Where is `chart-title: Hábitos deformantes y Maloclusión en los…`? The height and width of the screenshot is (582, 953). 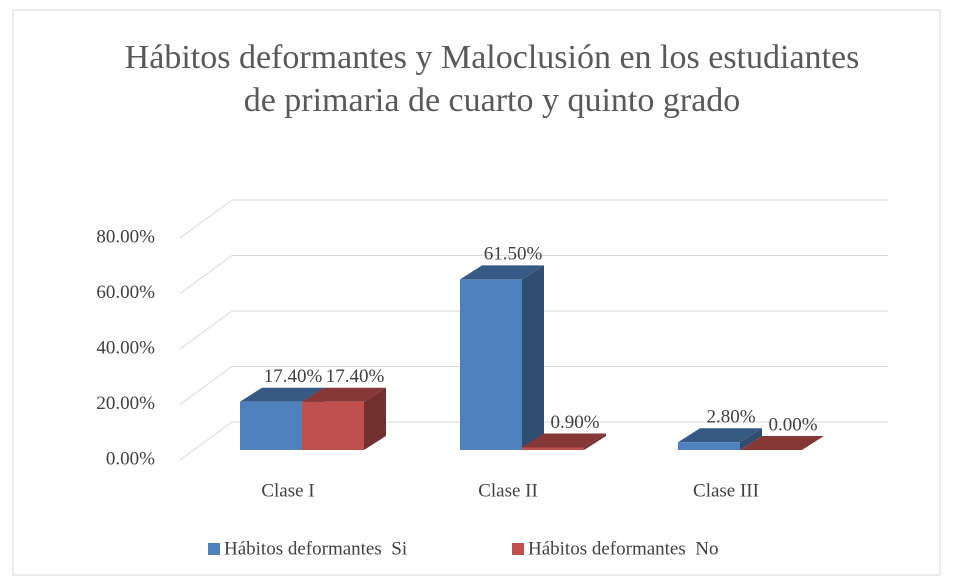 chart-title: Hábitos deformantes y Maloclusión en los… is located at coordinates (492, 79).